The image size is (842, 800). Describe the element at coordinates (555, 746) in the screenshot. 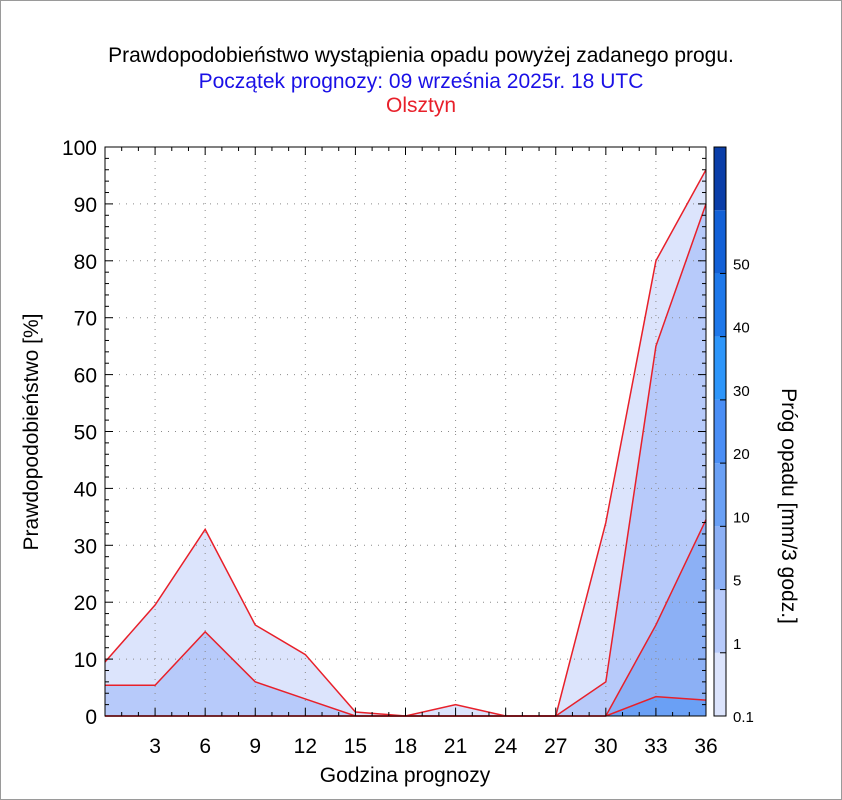

I see `x-tick-label: 27` at that location.